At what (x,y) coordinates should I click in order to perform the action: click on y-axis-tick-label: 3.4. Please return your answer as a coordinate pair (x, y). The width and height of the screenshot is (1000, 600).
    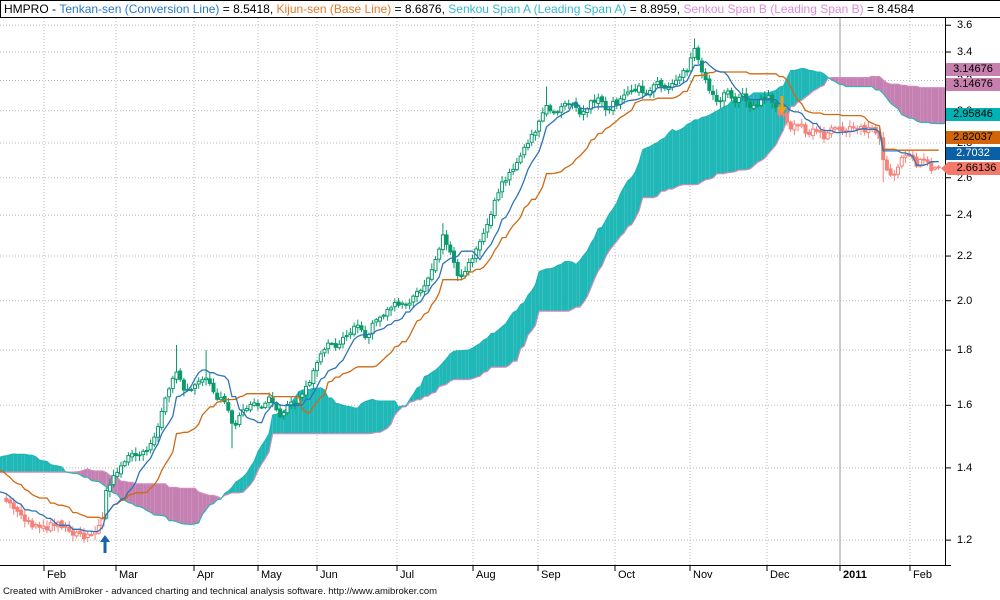
    Looking at the image, I should click on (965, 52).